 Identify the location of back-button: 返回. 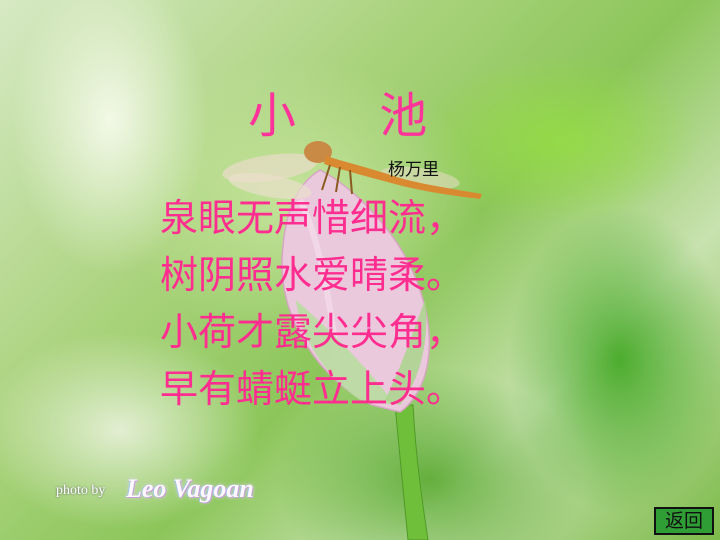
(684, 521).